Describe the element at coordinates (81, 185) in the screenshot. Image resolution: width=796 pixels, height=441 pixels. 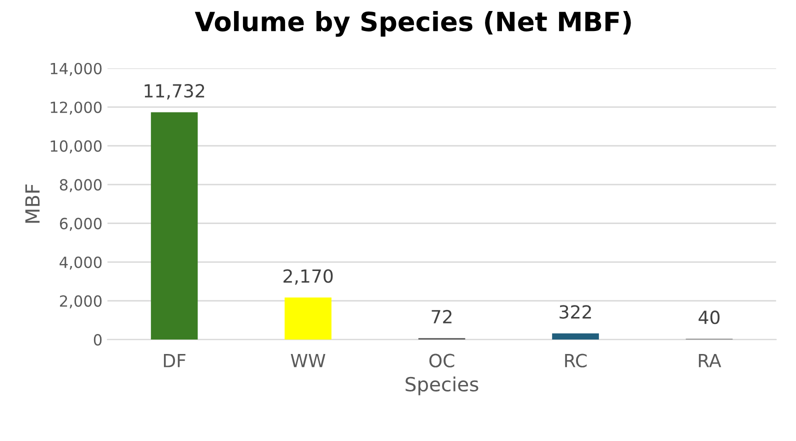
I see `y-tick-label: 8,000` at that location.